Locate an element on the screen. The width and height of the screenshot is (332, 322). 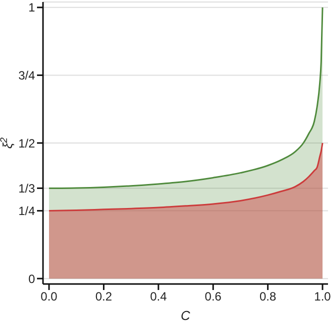
x-tick-label: 0.0 is located at coordinates (49, 297).